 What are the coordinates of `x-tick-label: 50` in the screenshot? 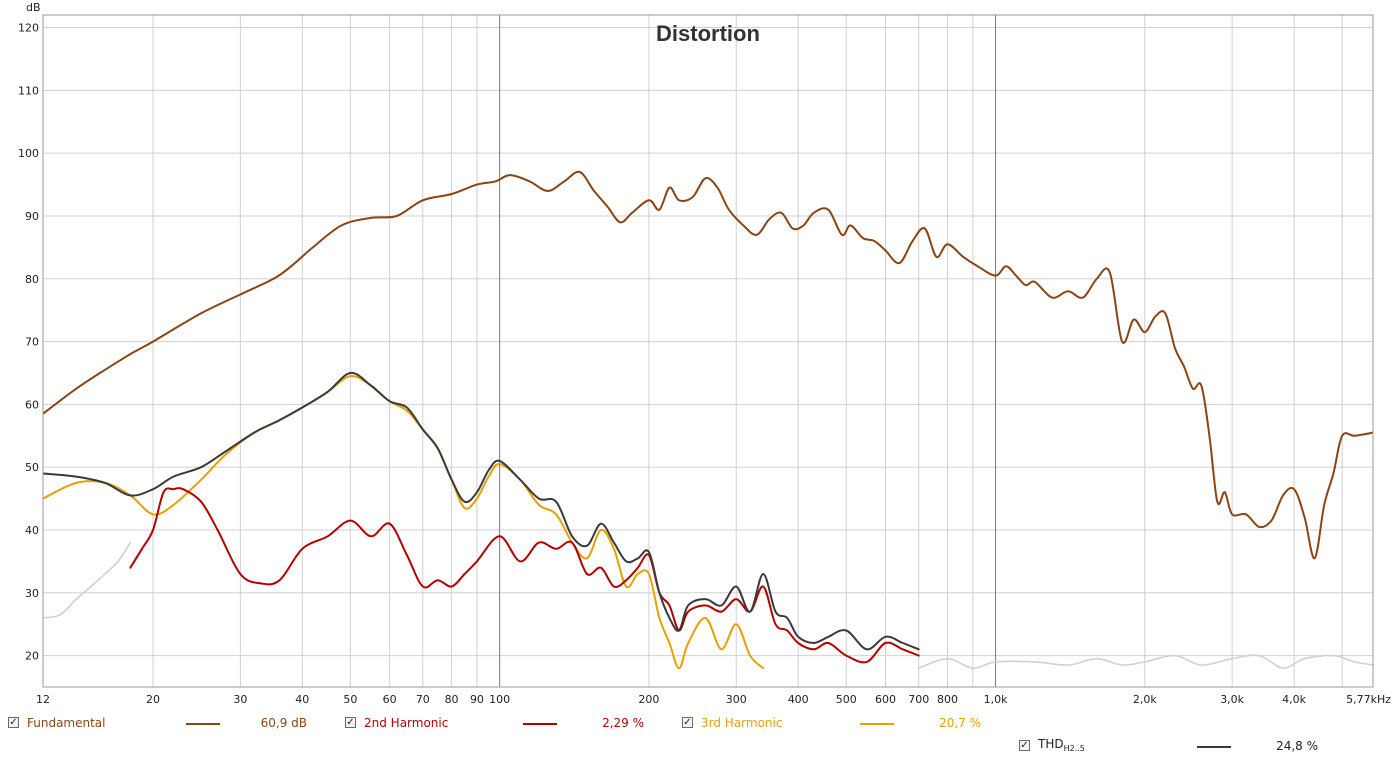 It's located at (350, 699).